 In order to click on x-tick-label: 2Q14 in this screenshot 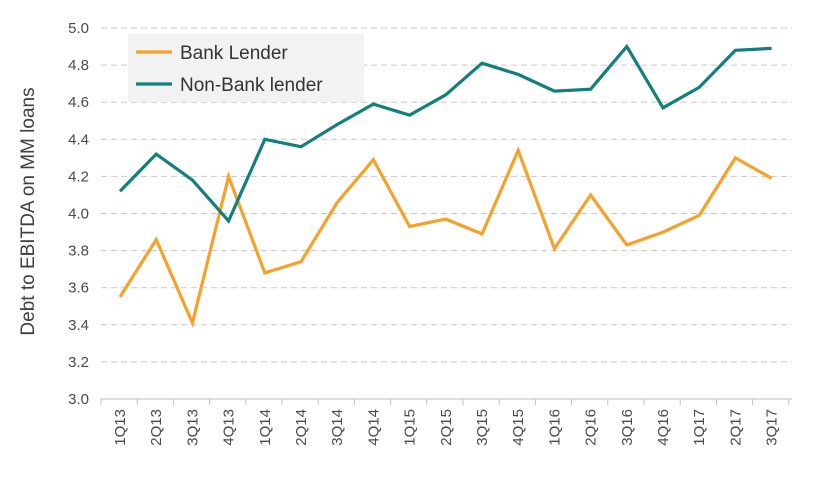, I will do `click(301, 427)`.